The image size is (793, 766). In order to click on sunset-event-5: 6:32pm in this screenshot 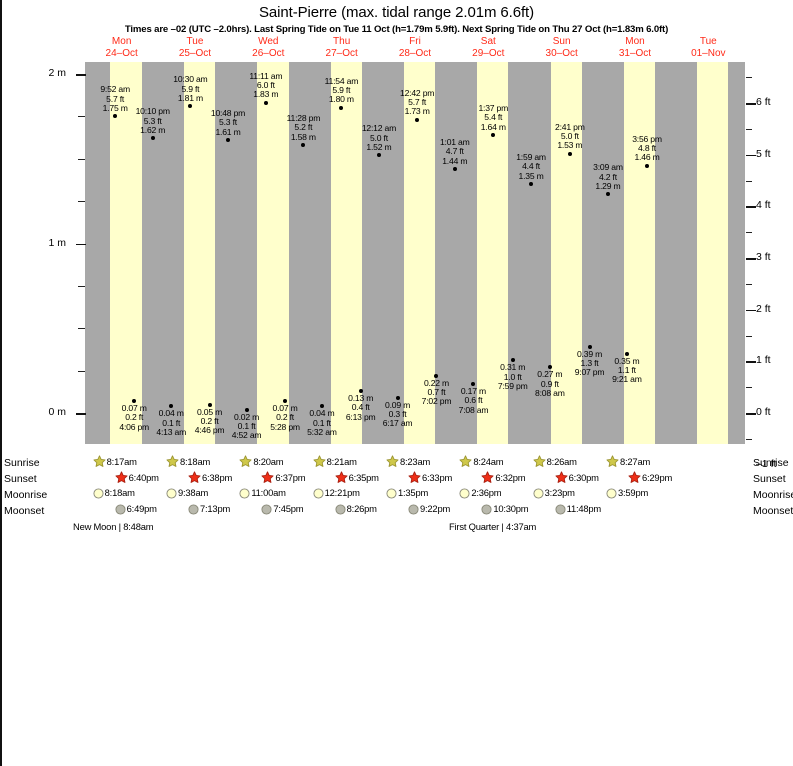, I will do `click(503, 477)`.